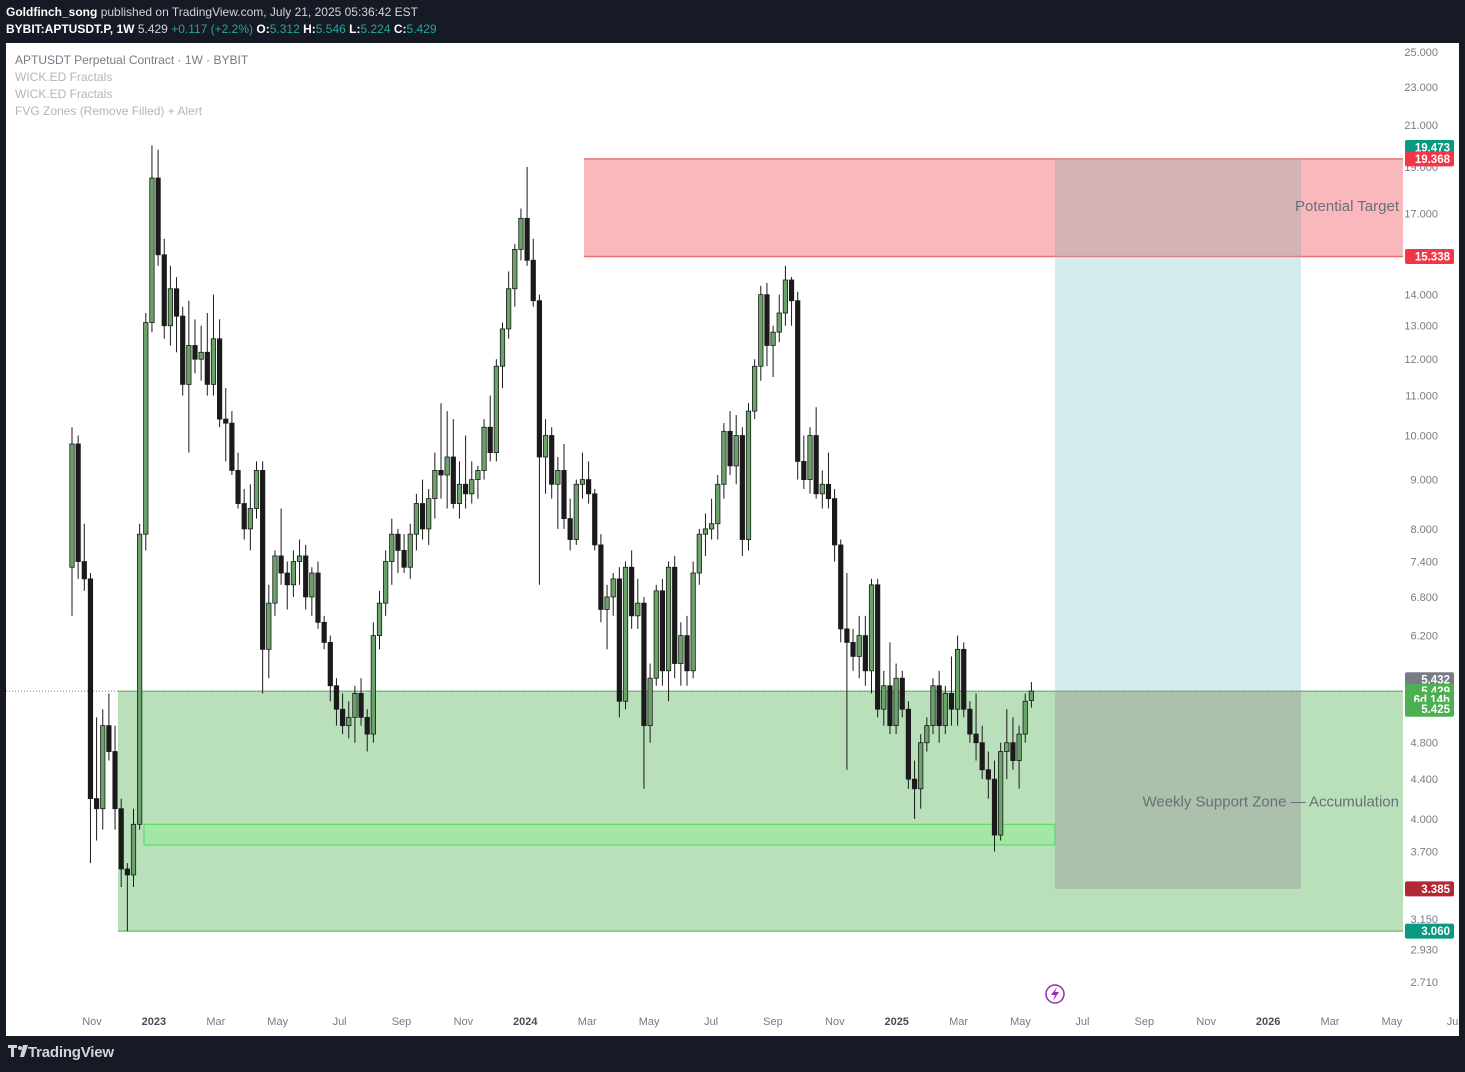  Describe the element at coordinates (109, 111) in the screenshot. I see `indicator-fvg-zones: FVG Zones (Remove Filled) + Alert` at that location.